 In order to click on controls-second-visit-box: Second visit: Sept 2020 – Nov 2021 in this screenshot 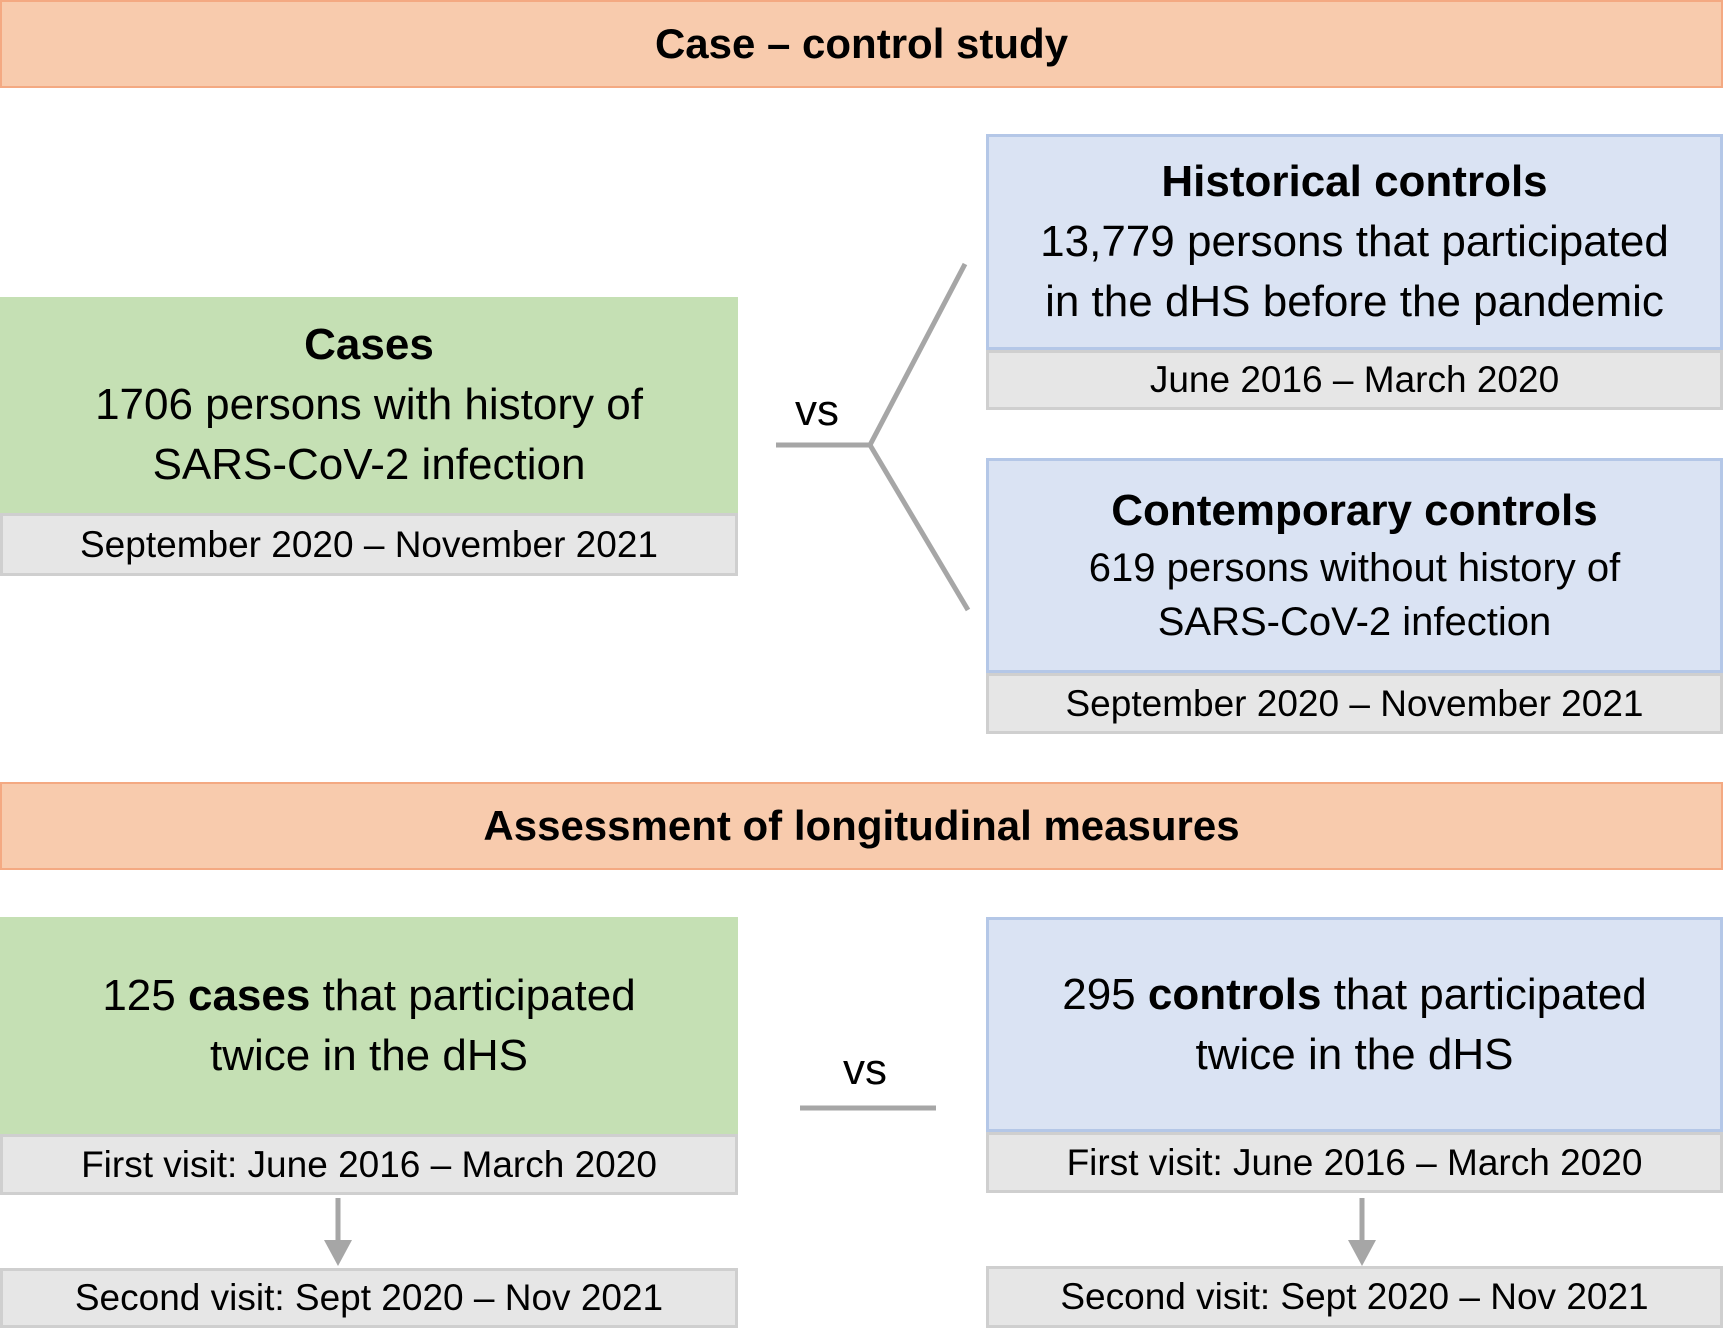, I will do `click(1354, 1297)`.